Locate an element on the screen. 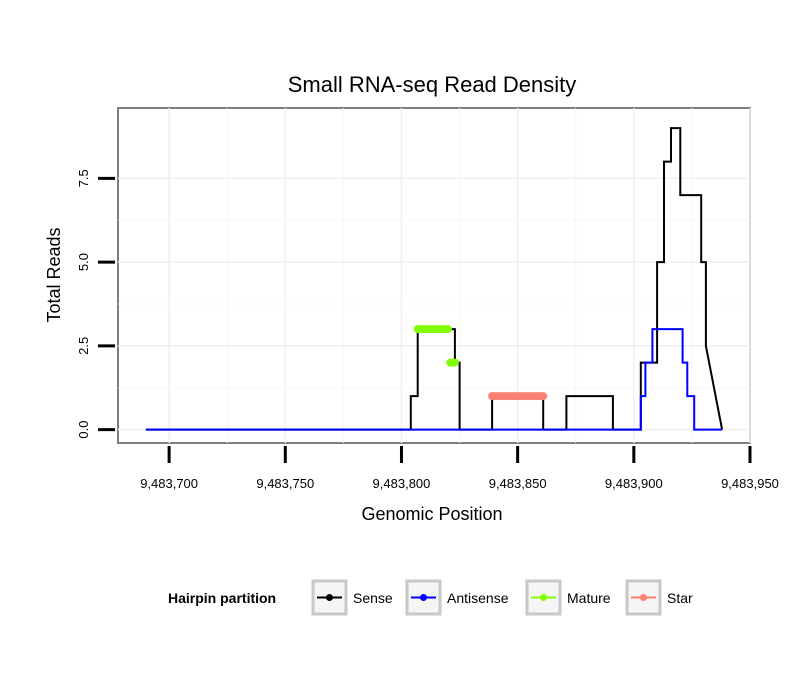 The height and width of the screenshot is (690, 810). series-star is located at coordinates (518, 396).